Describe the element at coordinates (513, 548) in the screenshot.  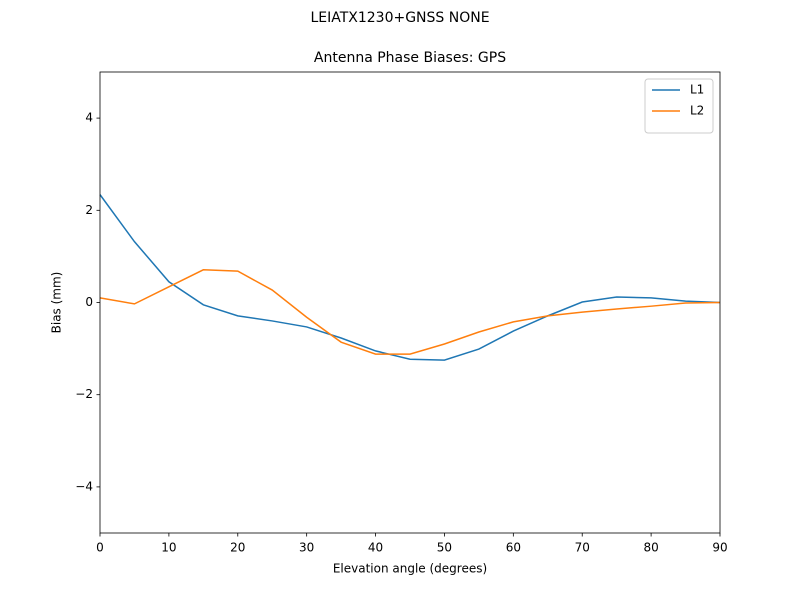
I see `x-tick-label: 60` at that location.